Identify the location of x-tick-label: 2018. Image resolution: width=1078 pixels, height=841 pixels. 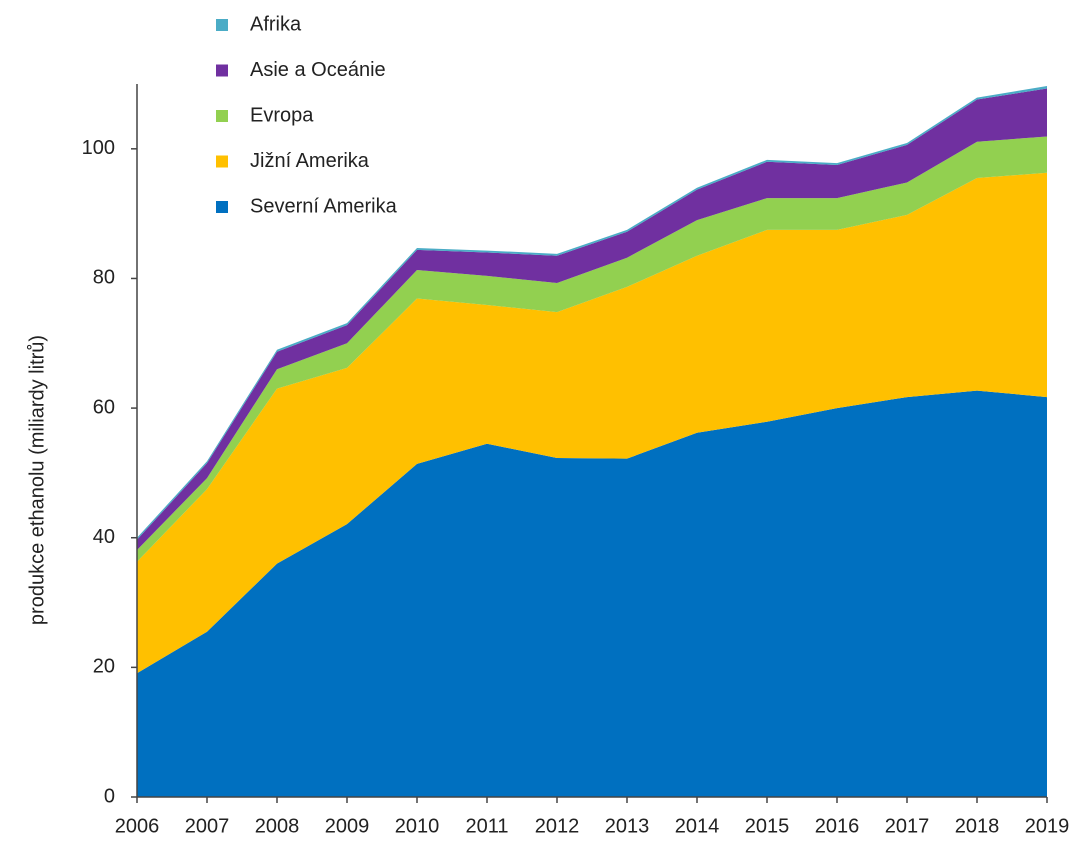
(977, 826).